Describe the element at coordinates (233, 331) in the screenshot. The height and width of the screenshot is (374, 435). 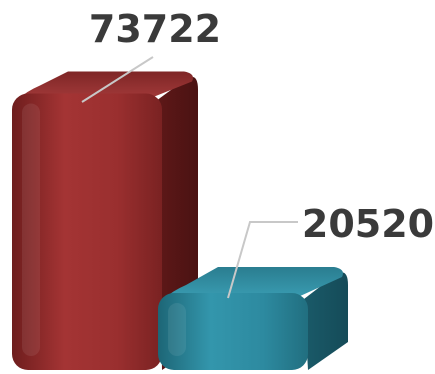
I see `bar-2-front` at that location.